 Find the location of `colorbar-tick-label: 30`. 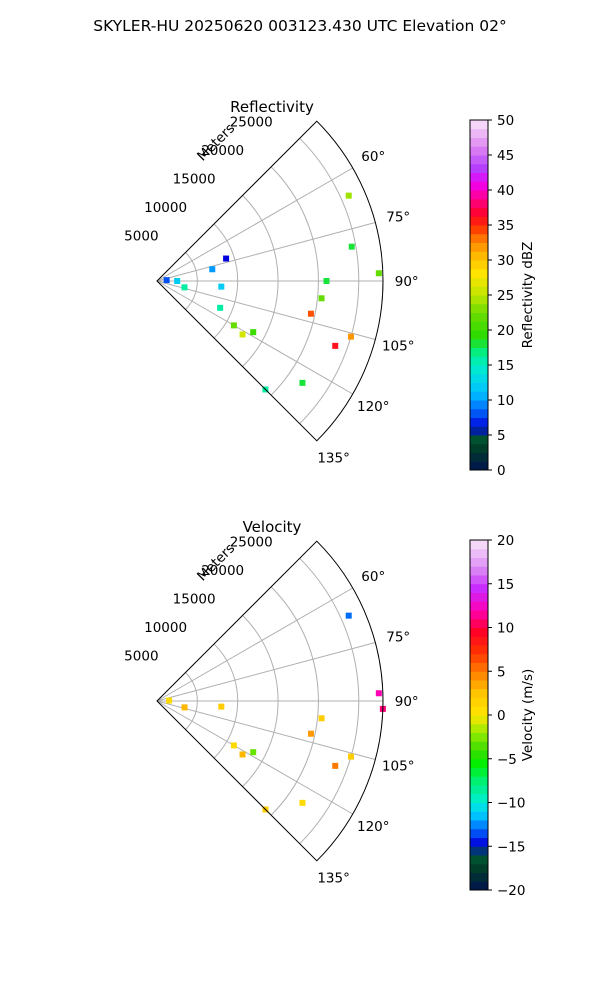

colorbar-tick-label: 30 is located at coordinates (505, 261).